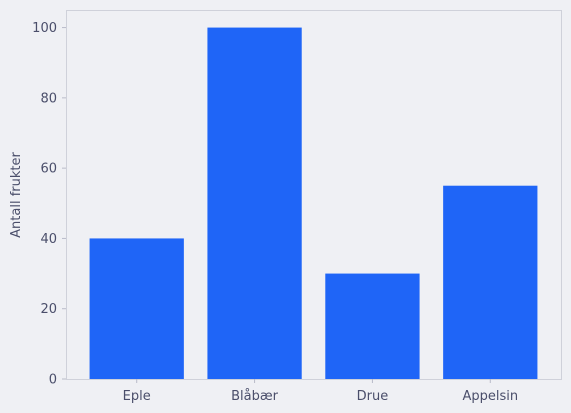  What do you see at coordinates (320, 391) in the screenshot?
I see `x-axis: Eple Blåbær Drue Appelsin` at bounding box center [320, 391].